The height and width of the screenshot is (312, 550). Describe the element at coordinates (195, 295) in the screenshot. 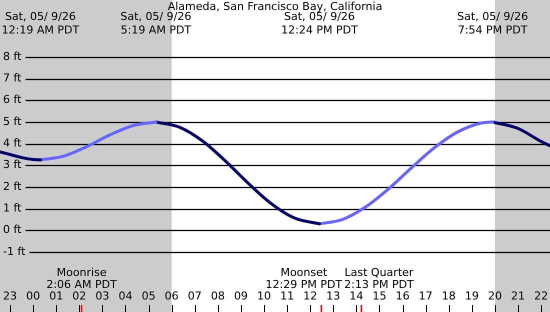

I see `x-tick-label: 07` at that location.